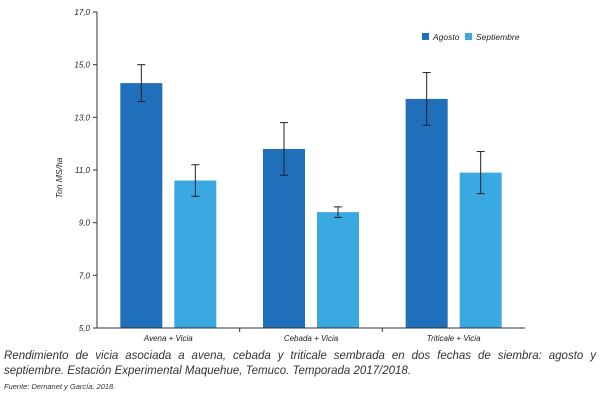 The image size is (600, 400). I want to click on legend: Agosto Septiembre, so click(471, 37).